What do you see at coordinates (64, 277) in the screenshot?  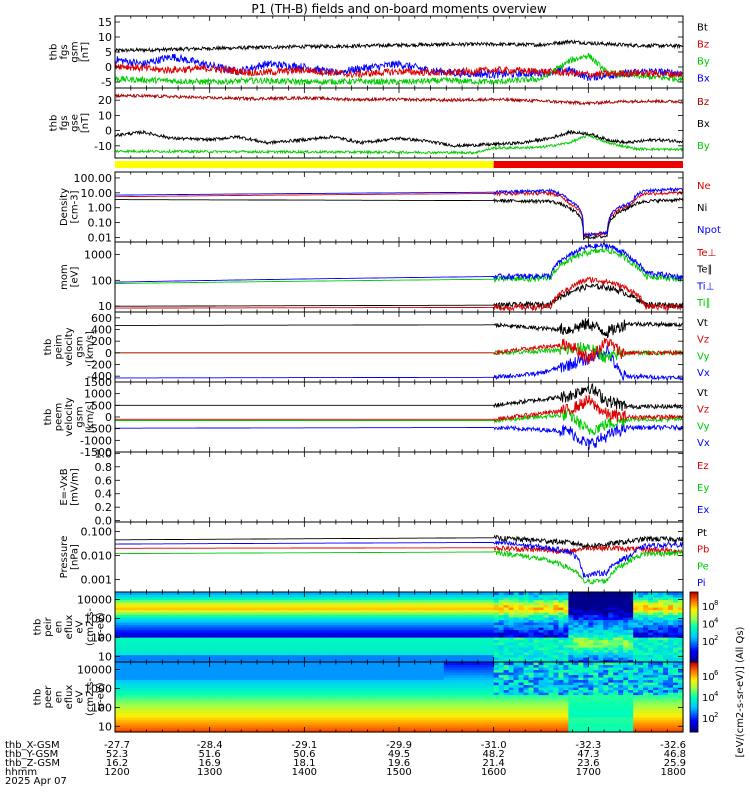 I see `ylabel-line: mom` at bounding box center [64, 277].